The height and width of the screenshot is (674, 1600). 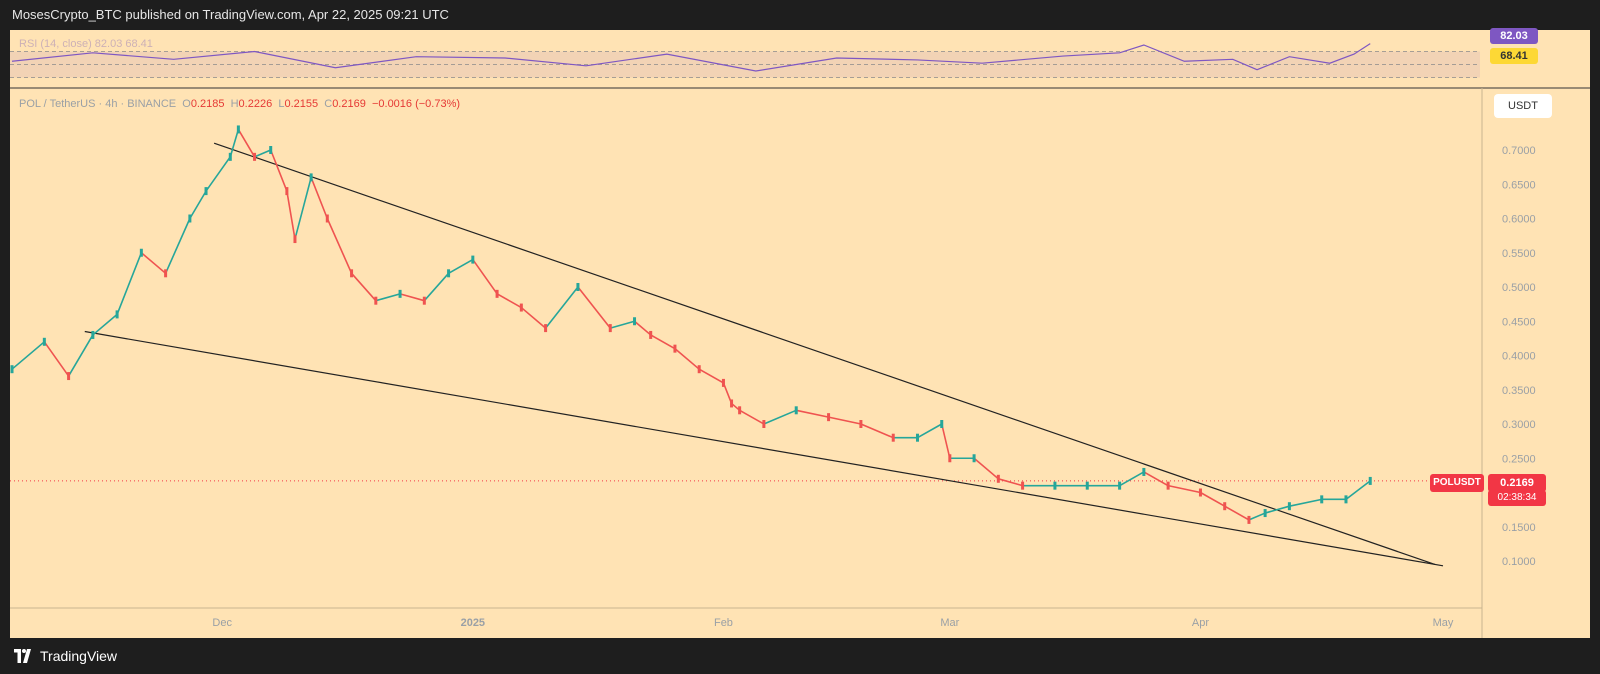 What do you see at coordinates (949, 623) in the screenshot?
I see `x-tick-label: Mar` at bounding box center [949, 623].